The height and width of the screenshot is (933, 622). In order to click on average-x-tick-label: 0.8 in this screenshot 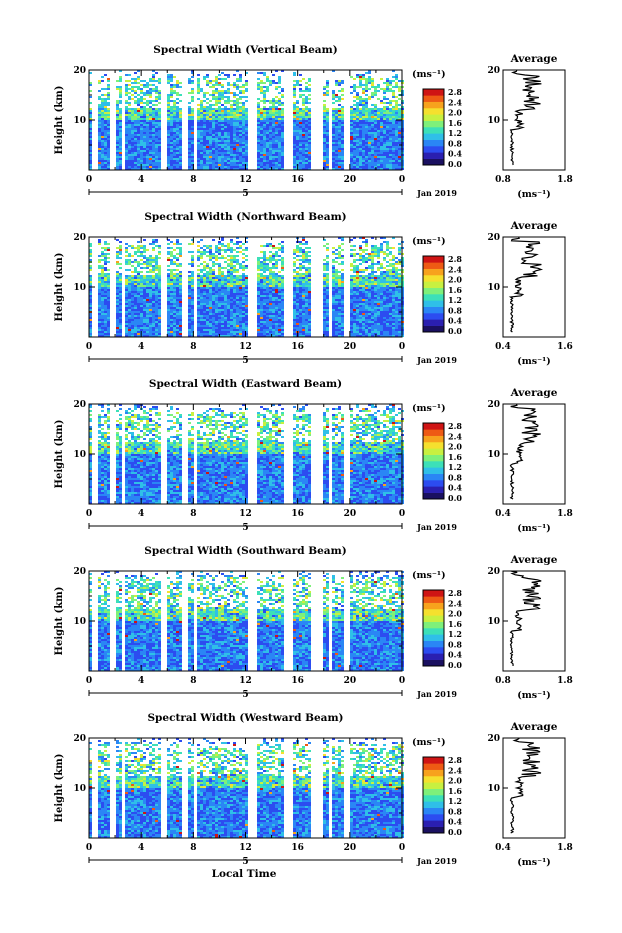, I will do `click(503, 180)`.